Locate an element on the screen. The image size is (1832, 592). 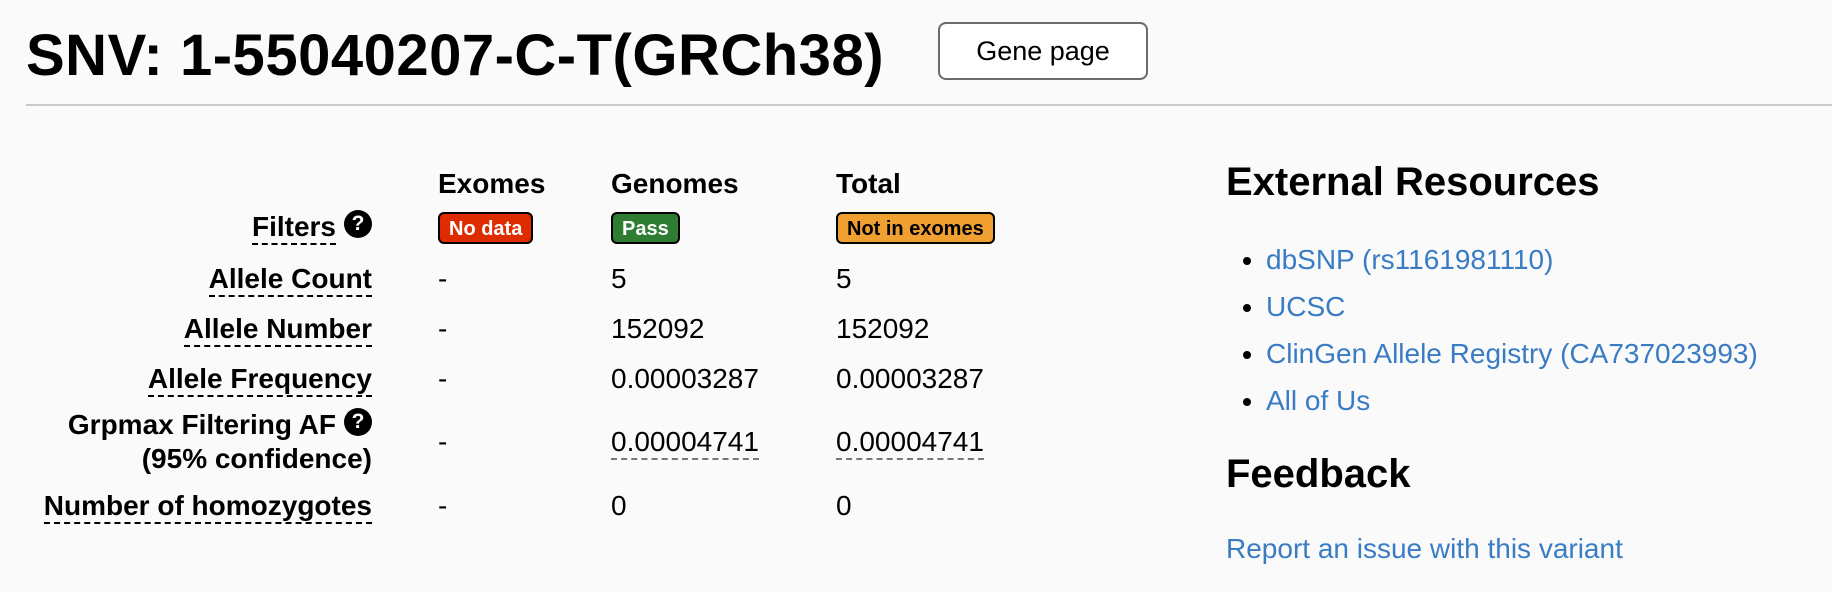
allele-frequency-label: Allele Frequency is located at coordinates (259, 380).